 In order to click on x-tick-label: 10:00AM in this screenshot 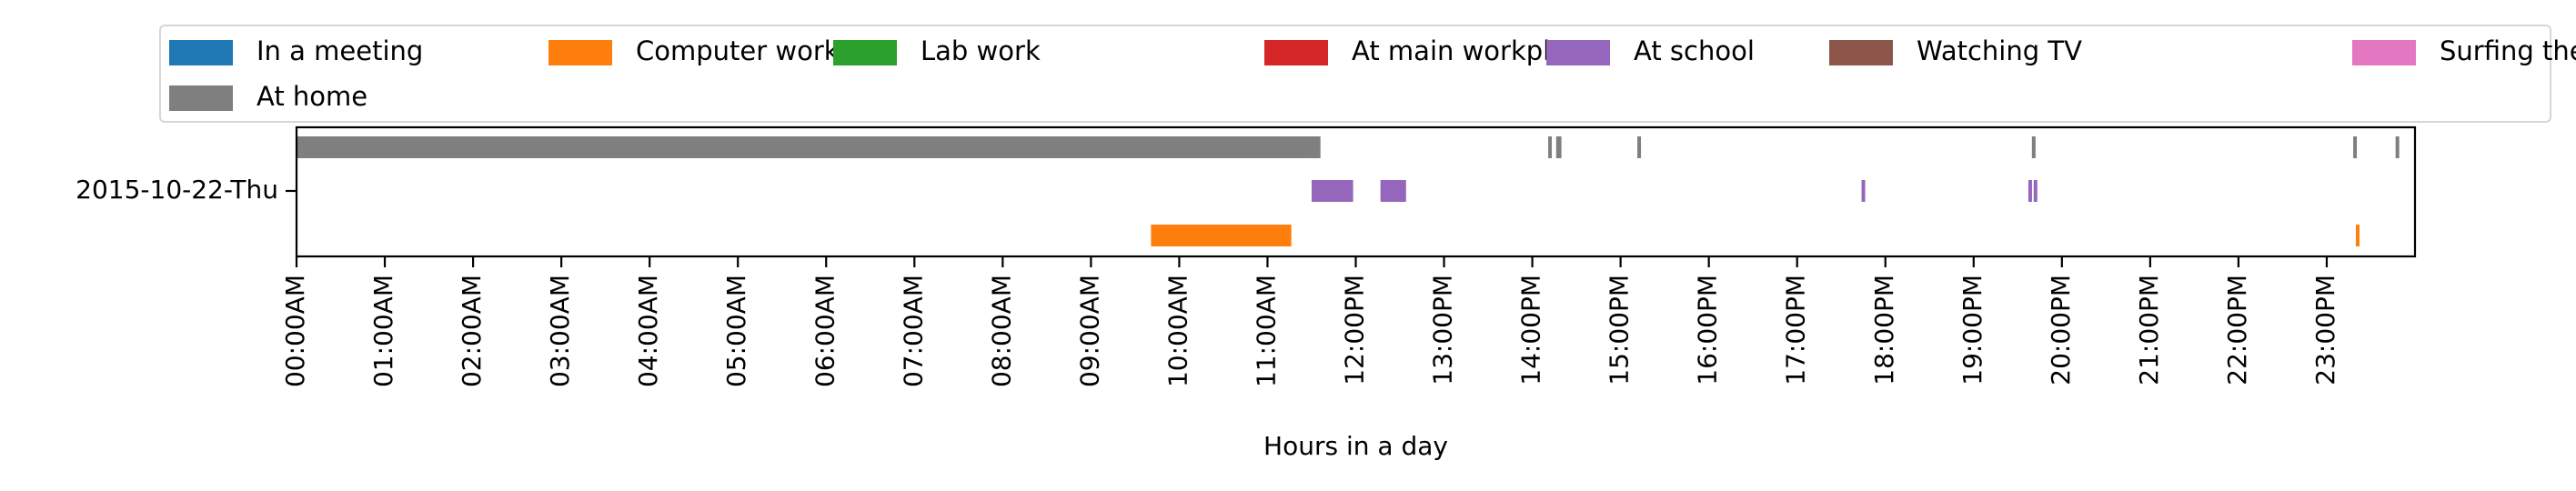, I will do `click(1177, 331)`.